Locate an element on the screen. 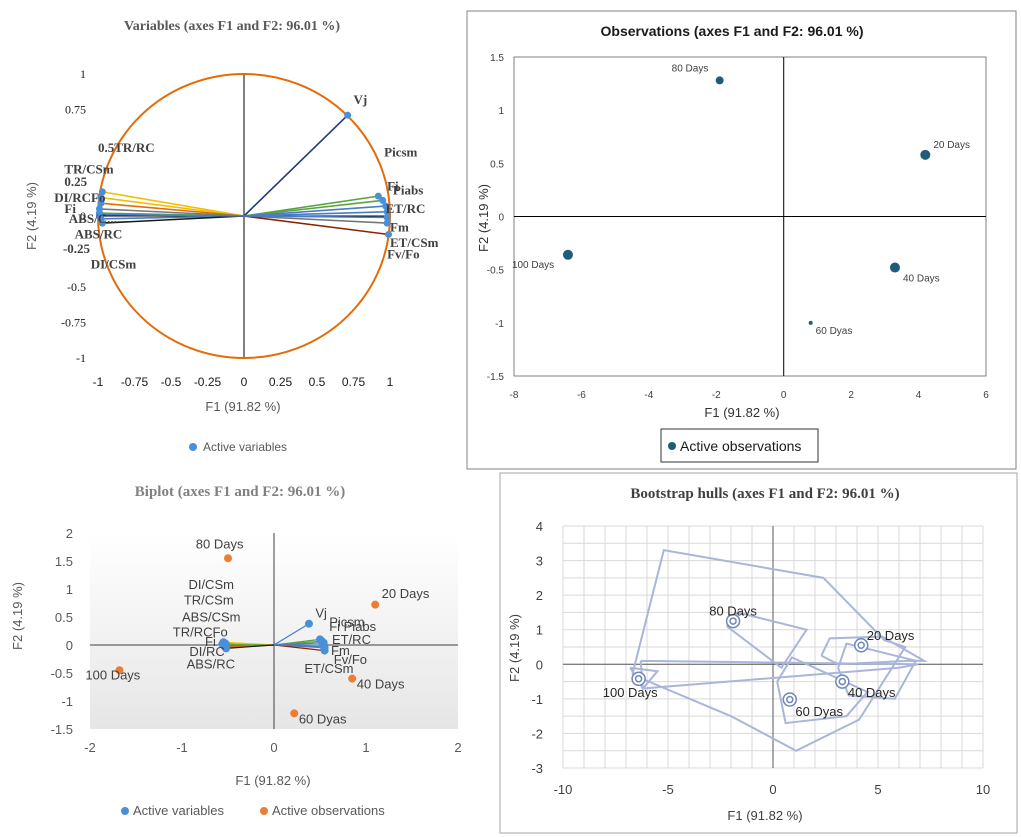  observations-y-tick-label: -1 is located at coordinates (499, 324).